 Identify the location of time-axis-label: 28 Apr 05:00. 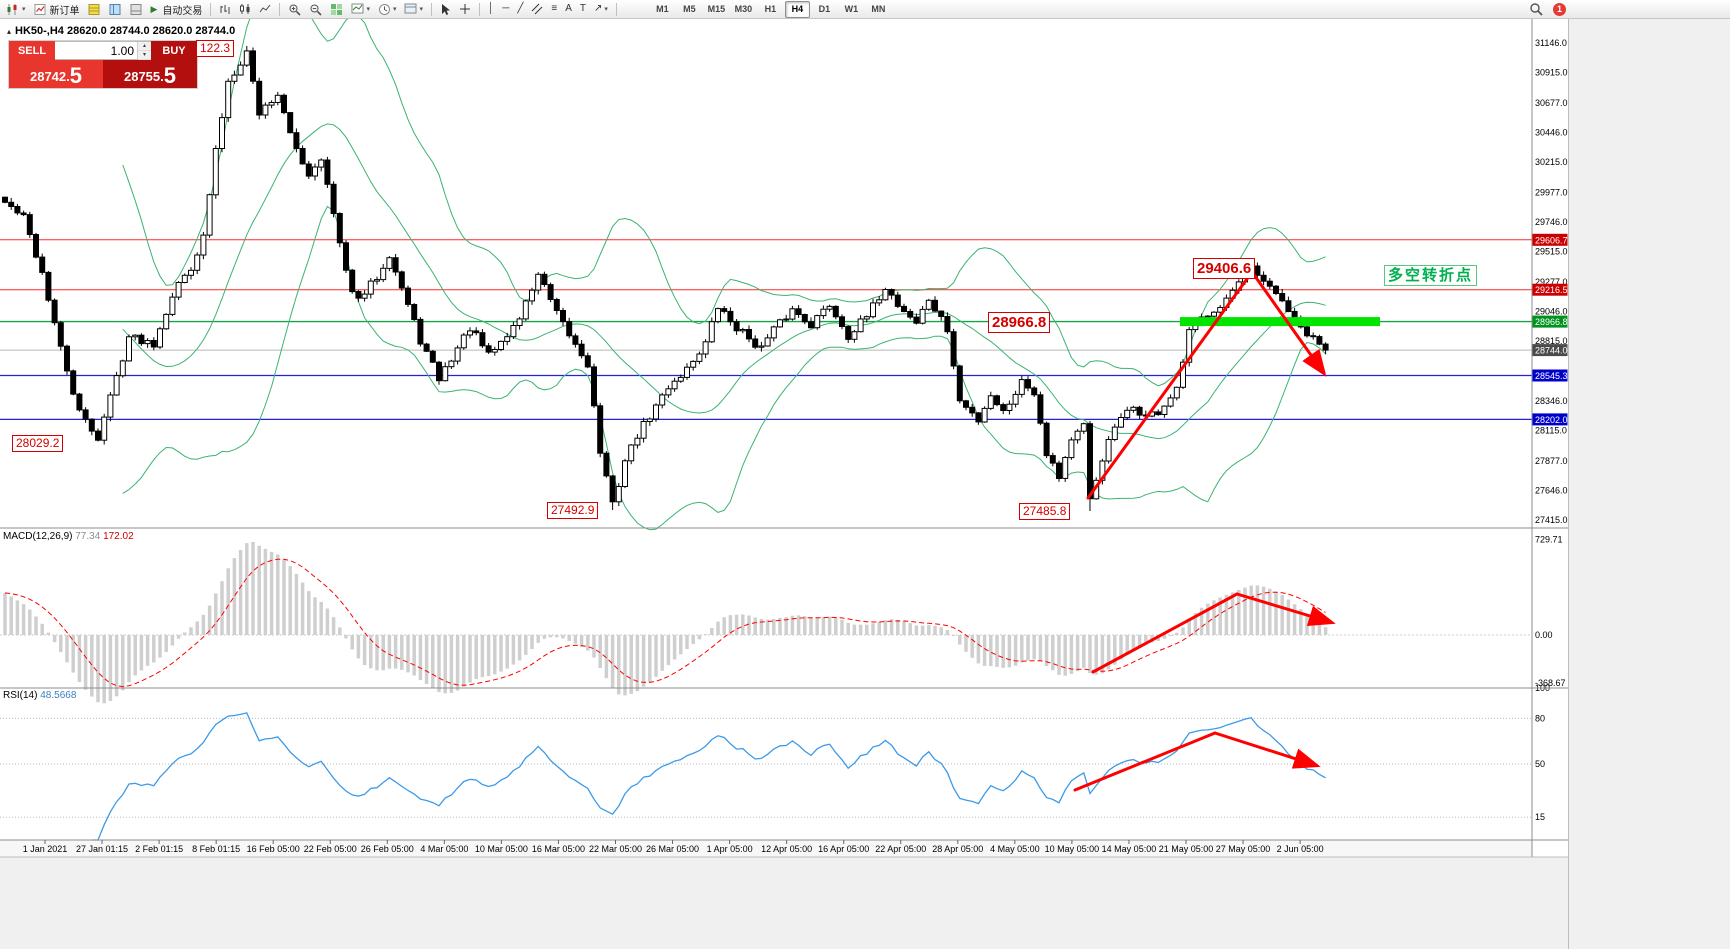
(957, 849).